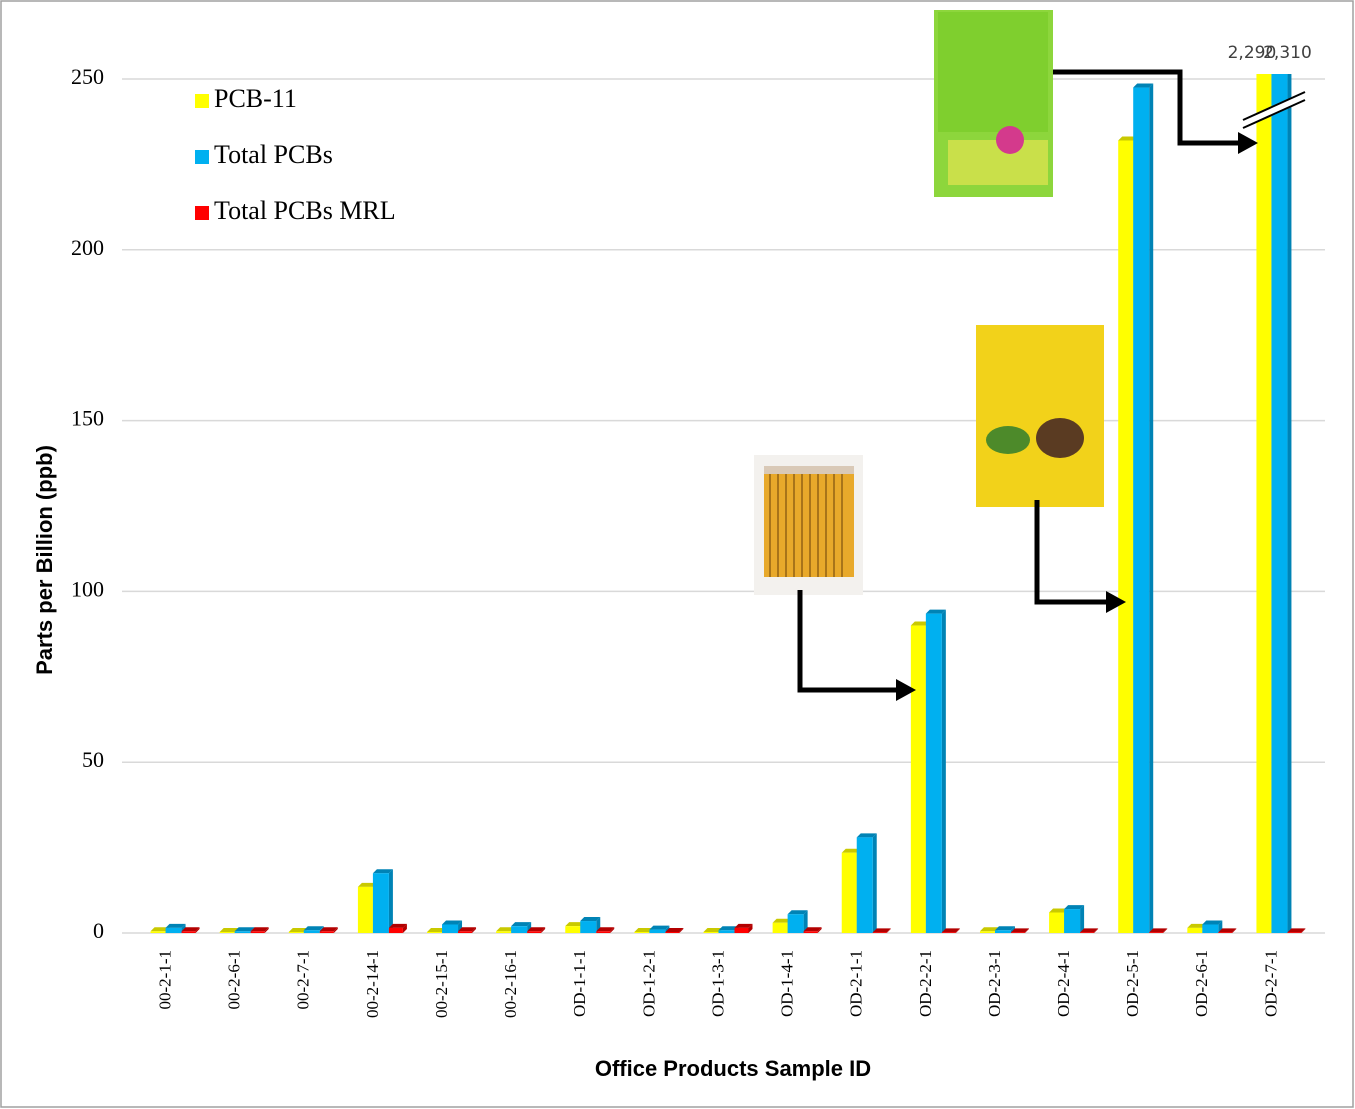 Image resolution: width=1355 pixels, height=1109 pixels. Describe the element at coordinates (93, 759) in the screenshot. I see `y-tick-label: 50` at that location.